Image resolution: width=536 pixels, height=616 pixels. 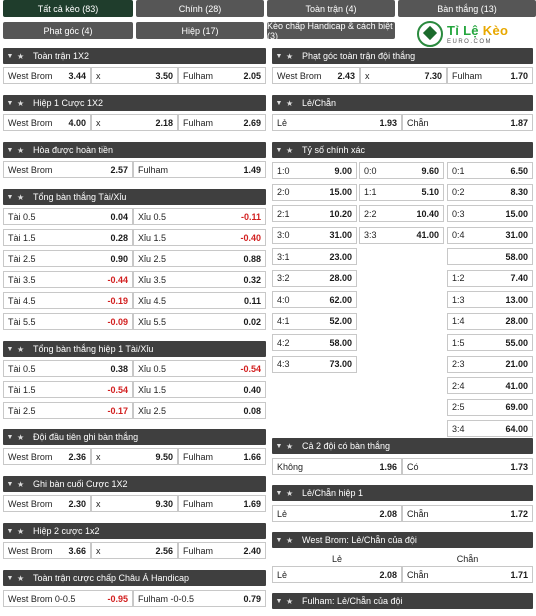 What do you see at coordinates (490, 170) in the screenshot?
I see `odds-cell: 0:1 6.50` at bounding box center [490, 170].